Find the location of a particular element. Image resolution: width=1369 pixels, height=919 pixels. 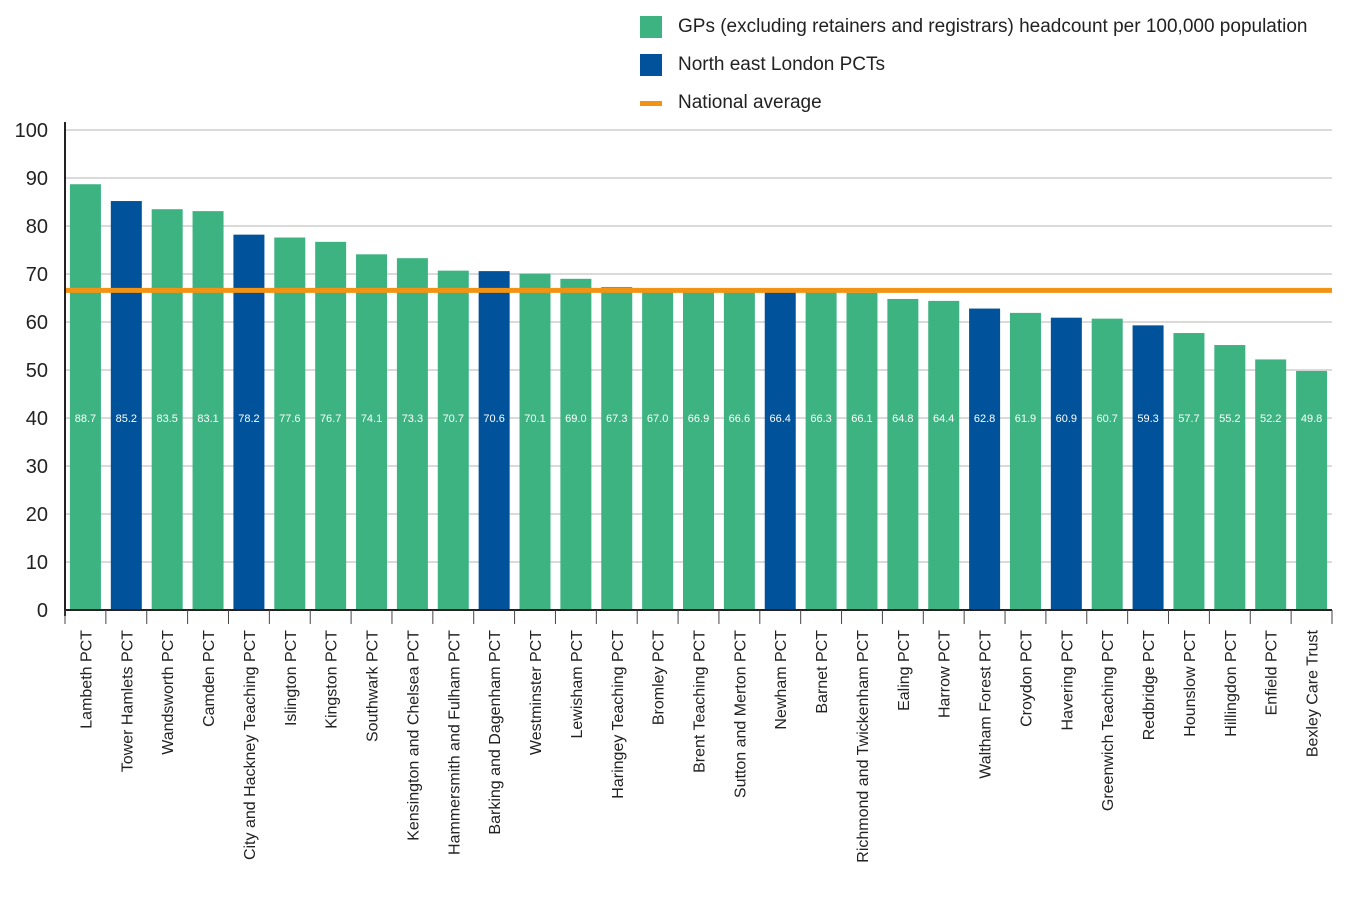

bar-value-label: 57.7 is located at coordinates (1188, 419).